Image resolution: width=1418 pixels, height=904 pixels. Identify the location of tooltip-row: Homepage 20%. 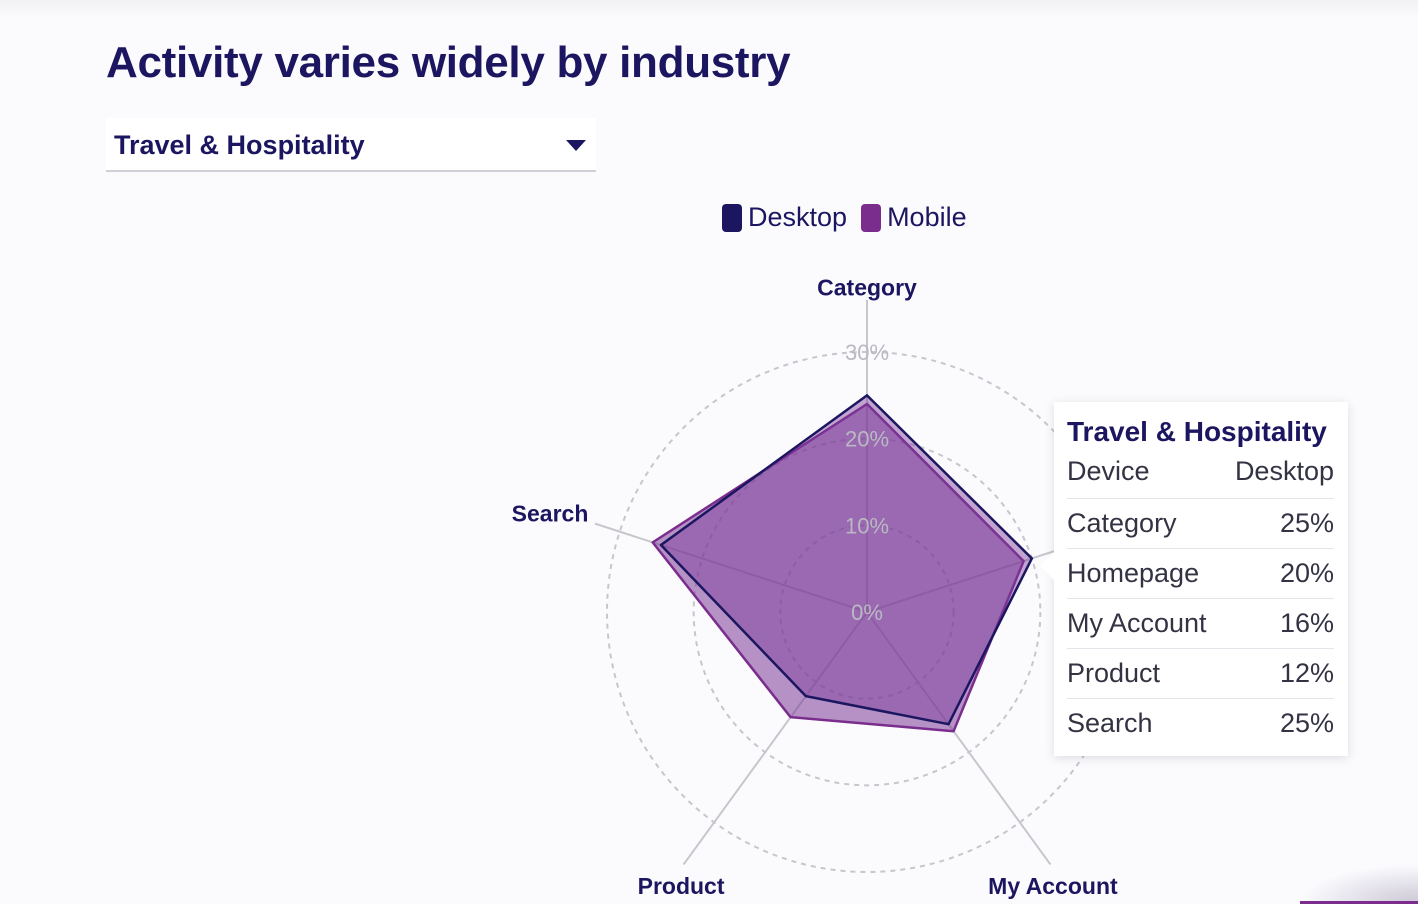
(1200, 574).